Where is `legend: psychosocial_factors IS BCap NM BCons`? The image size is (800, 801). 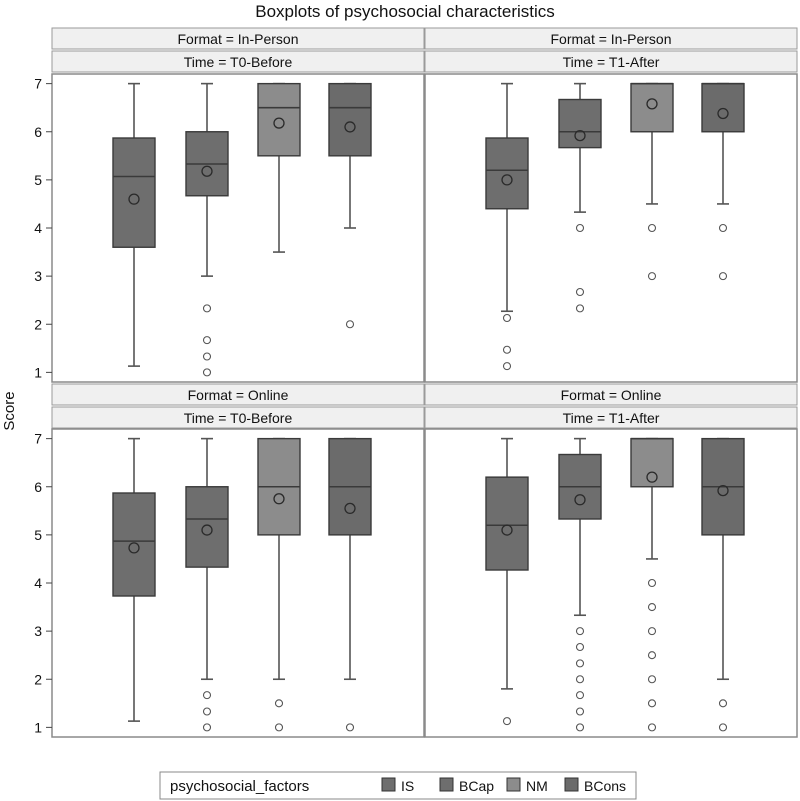
legend: psychosocial_factors IS BCap NM BCons is located at coordinates (398, 785).